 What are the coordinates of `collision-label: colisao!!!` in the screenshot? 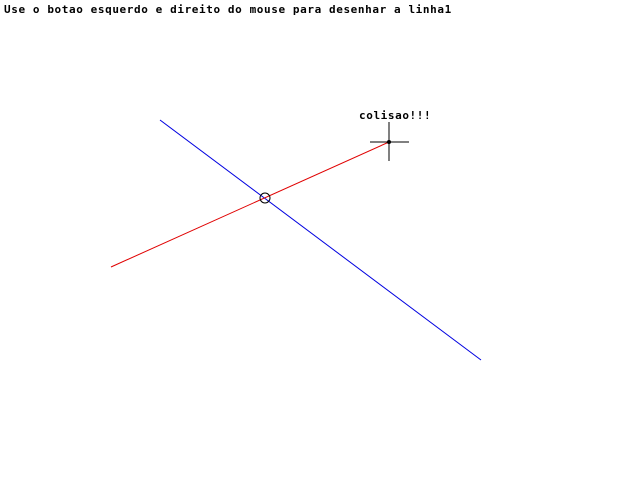 It's located at (395, 115).